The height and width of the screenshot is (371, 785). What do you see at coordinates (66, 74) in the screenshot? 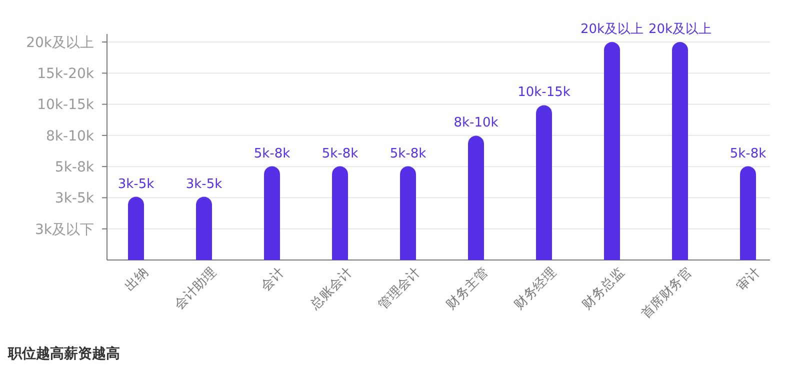
I see `text: 15k-20k` at bounding box center [66, 74].